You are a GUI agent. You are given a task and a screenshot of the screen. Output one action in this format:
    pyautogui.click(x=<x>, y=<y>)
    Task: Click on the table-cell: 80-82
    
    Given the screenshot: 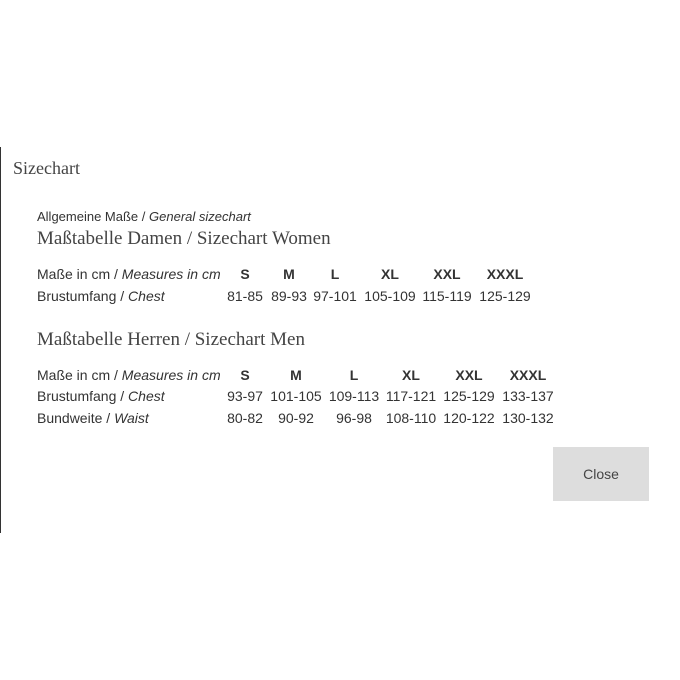 What is the action you would take?
    pyautogui.click(x=245, y=418)
    